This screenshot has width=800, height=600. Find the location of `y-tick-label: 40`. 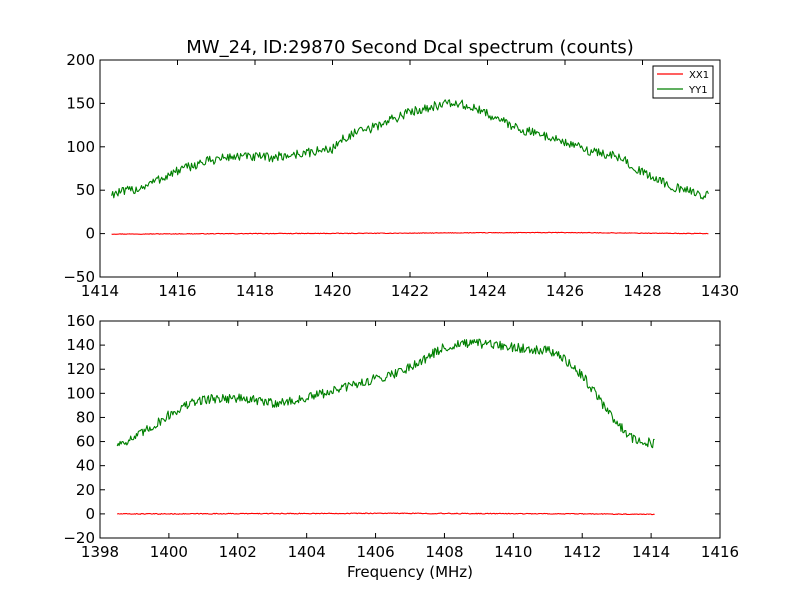

y-tick-label: 40 is located at coordinates (85, 466).